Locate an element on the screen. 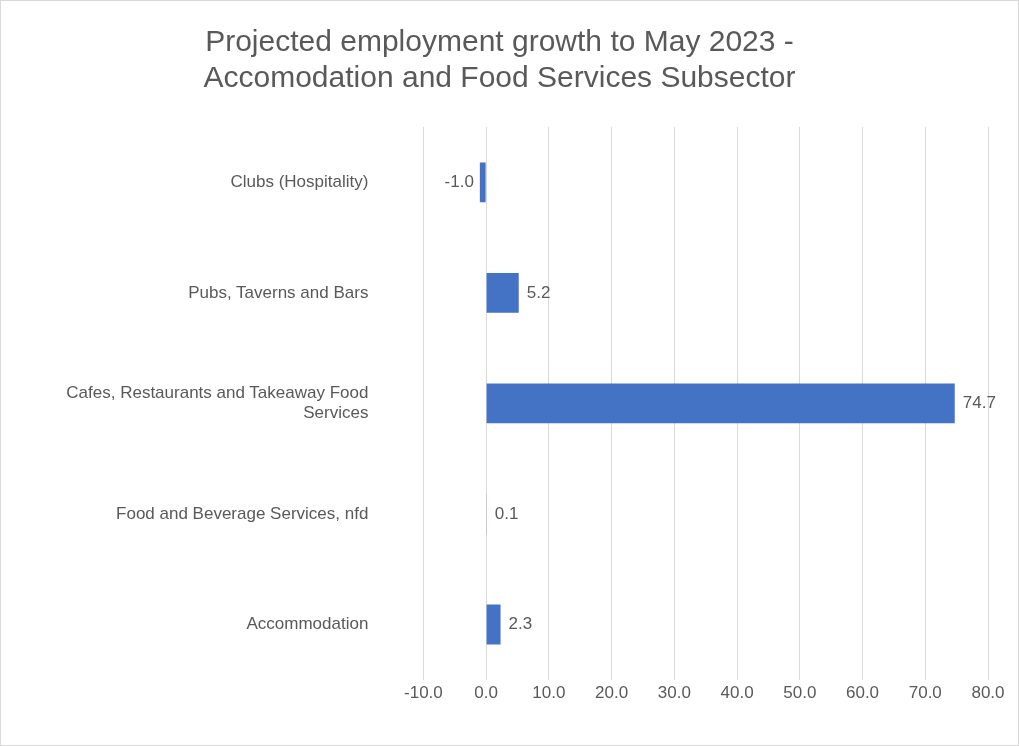 The height and width of the screenshot is (746, 1019). y-tick-label: Cafes, Restaurants and Takeaway Food Services is located at coordinates (217, 402).